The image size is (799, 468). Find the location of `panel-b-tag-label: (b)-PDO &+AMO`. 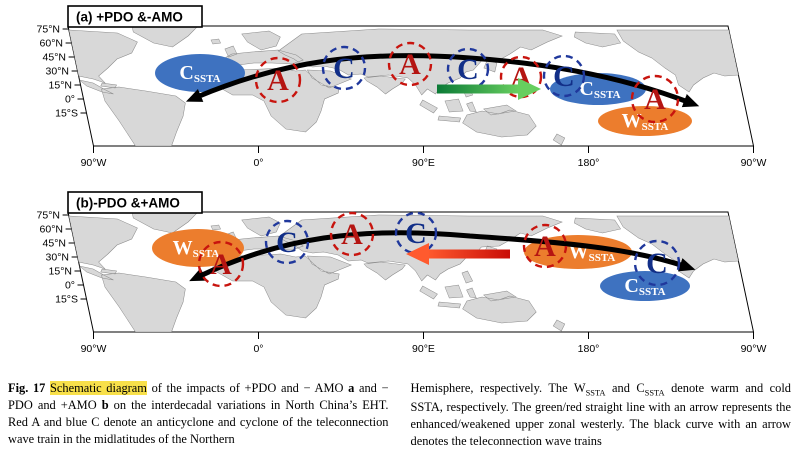

panel-b-tag-label: (b)-PDO &+AMO is located at coordinates (128, 203).